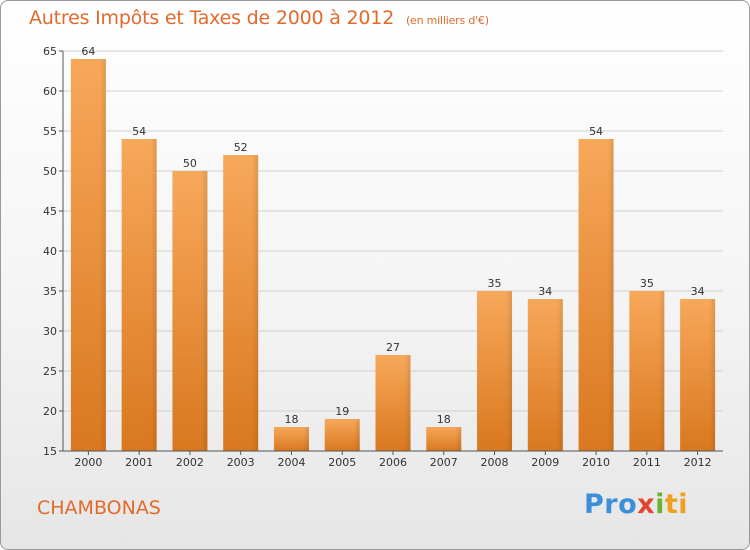 This screenshot has width=750, height=550. I want to click on y-tick-label: 45, so click(50, 211).